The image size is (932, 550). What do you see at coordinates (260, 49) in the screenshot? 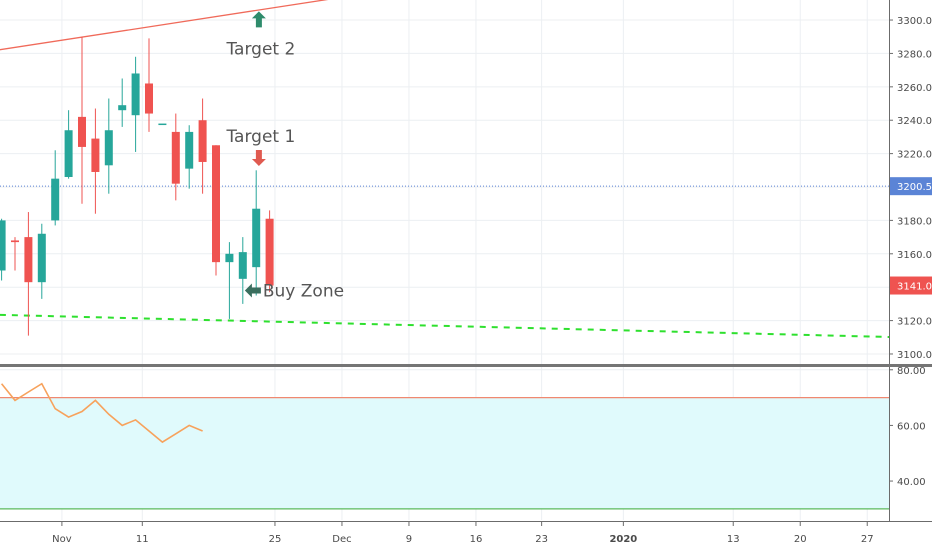
I see `annotation-label: Target 2` at bounding box center [260, 49].